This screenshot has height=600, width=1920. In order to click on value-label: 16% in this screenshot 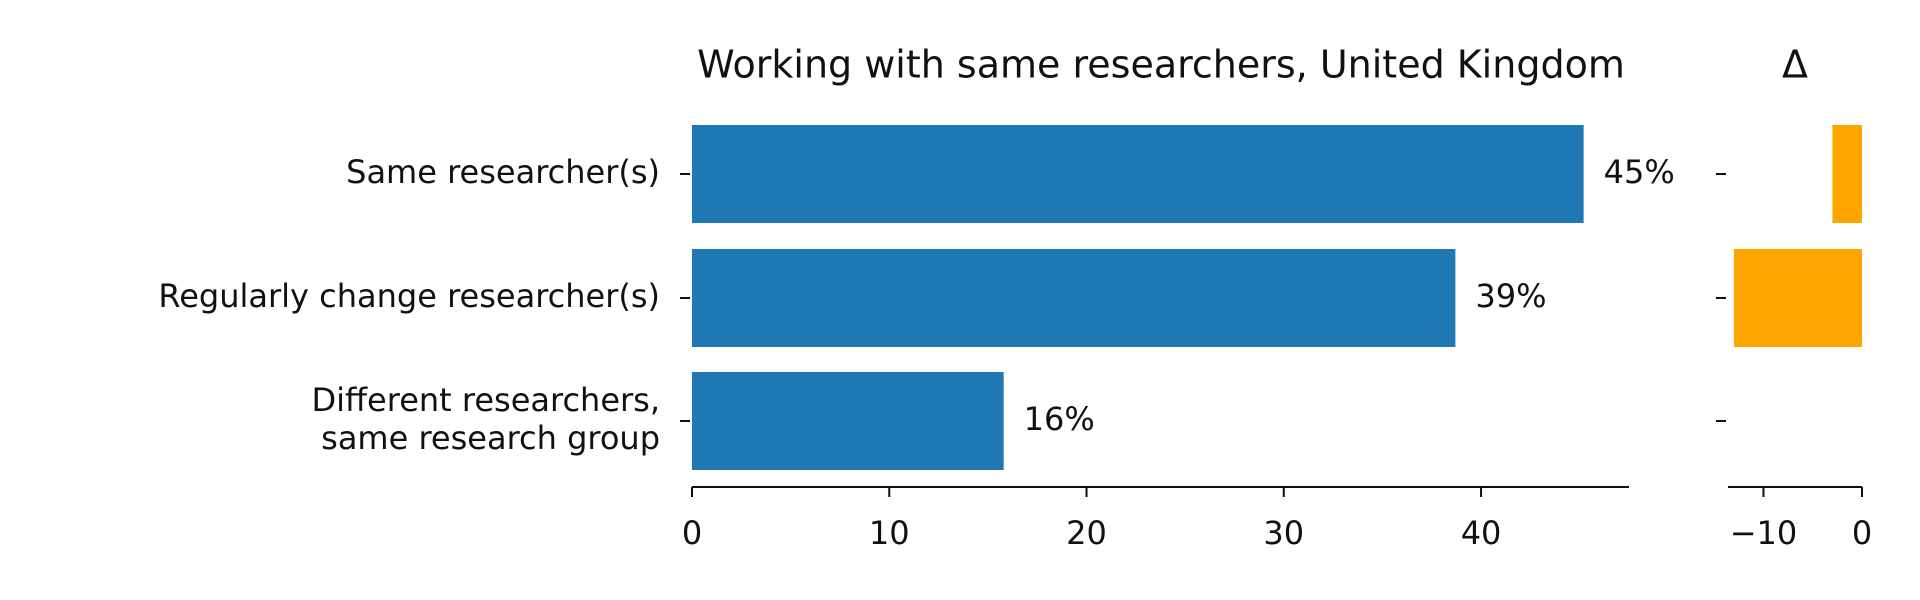, I will do `click(1059, 419)`.